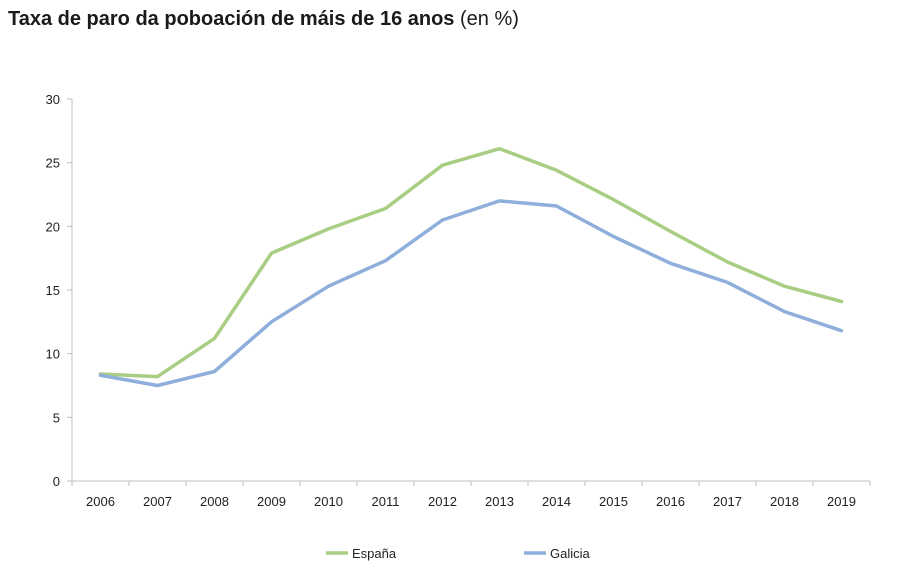 The width and height of the screenshot is (900, 587). Describe the element at coordinates (570, 553) in the screenshot. I see `legend-label: Galicia` at that location.